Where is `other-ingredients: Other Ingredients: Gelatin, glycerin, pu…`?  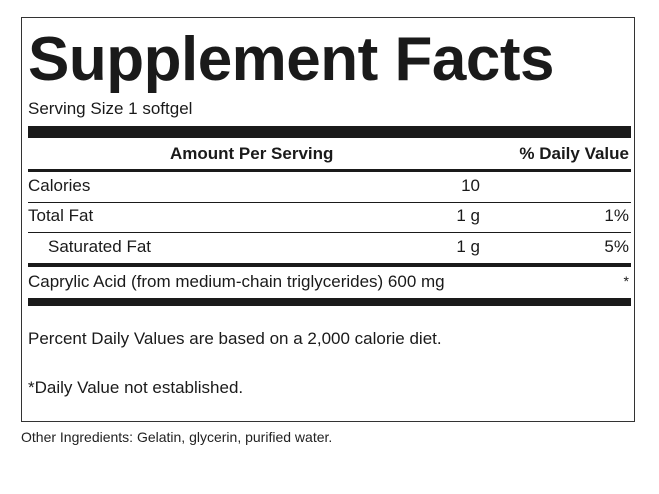 other-ingredients: Other Ingredients: Gelatin, glycerin, pu… is located at coordinates (177, 437).